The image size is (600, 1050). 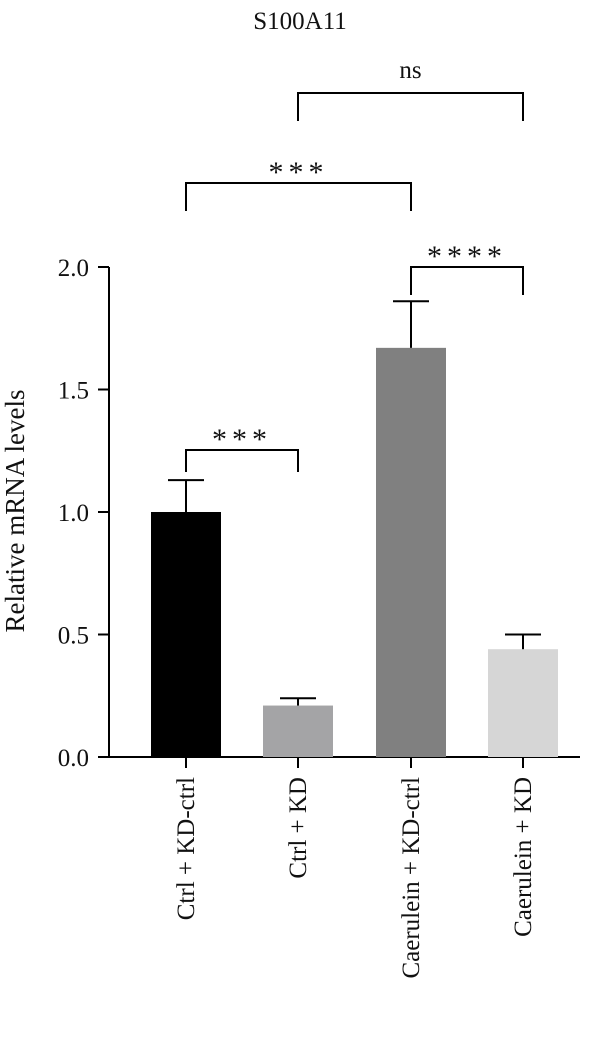 I want to click on x-tick-label: Ctrl + KD, so click(x=298, y=828).